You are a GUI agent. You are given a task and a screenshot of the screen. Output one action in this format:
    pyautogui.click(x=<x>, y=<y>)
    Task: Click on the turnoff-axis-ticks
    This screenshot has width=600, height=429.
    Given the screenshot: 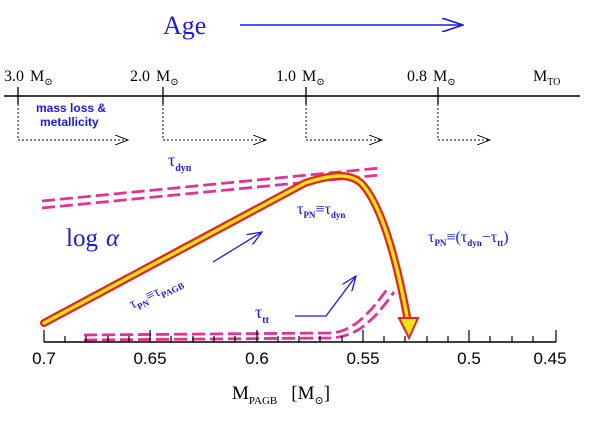 What is the action you would take?
    pyautogui.click(x=228, y=95)
    